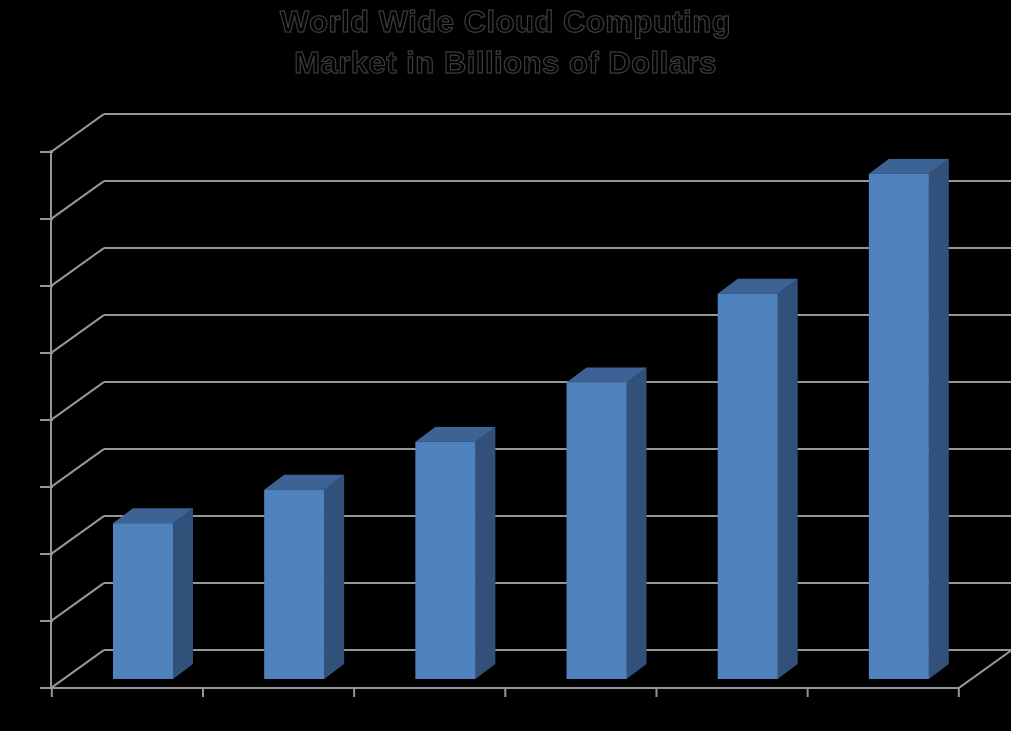 The image size is (1011, 731). What do you see at coordinates (505, 21) in the screenshot?
I see `chart-title-line1: World Wide Cloud Computing` at bounding box center [505, 21].